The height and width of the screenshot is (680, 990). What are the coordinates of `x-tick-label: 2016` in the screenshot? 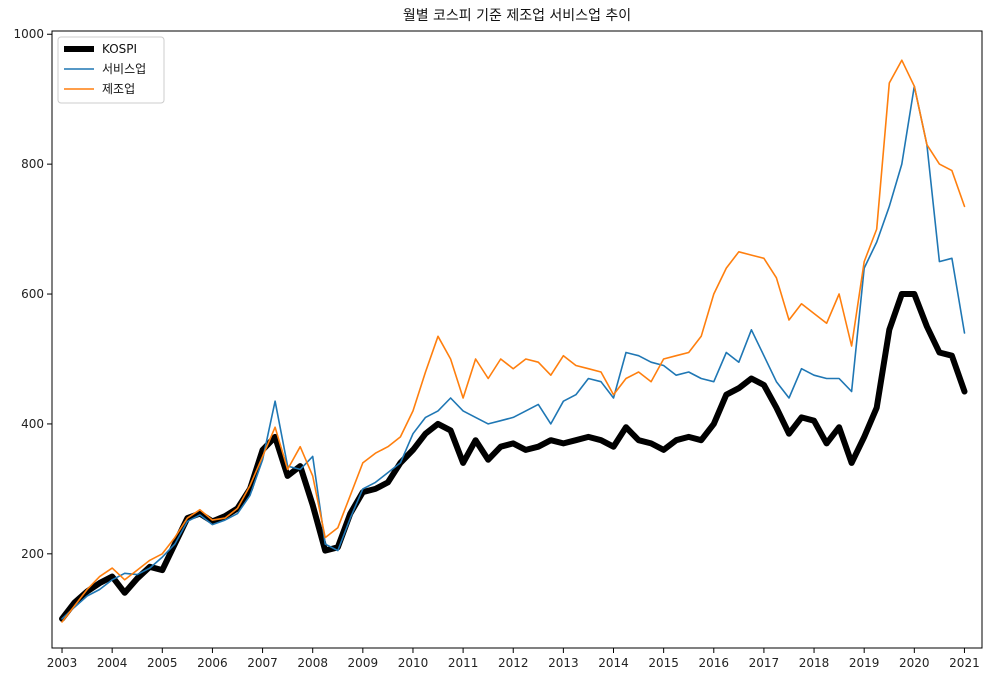 It's located at (714, 663).